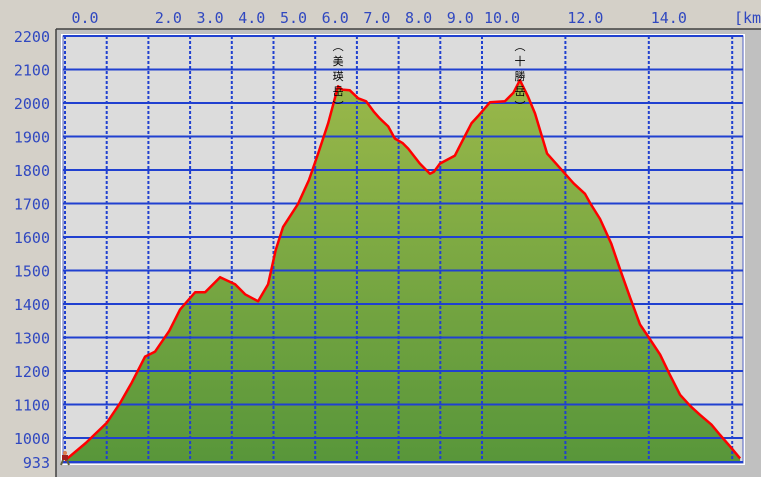  What do you see at coordinates (32, 171) in the screenshot?
I see `y-tick-label: 1800` at bounding box center [32, 171].